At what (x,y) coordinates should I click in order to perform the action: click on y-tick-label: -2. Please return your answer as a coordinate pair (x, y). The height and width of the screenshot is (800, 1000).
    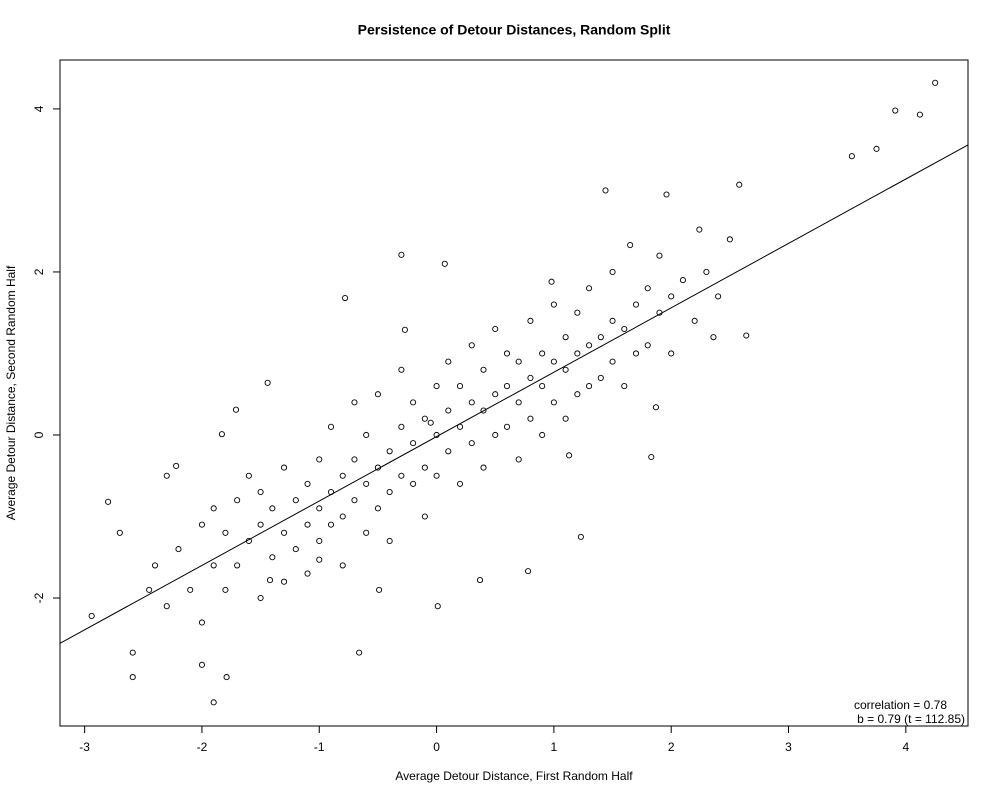
    Looking at the image, I should click on (39, 597).